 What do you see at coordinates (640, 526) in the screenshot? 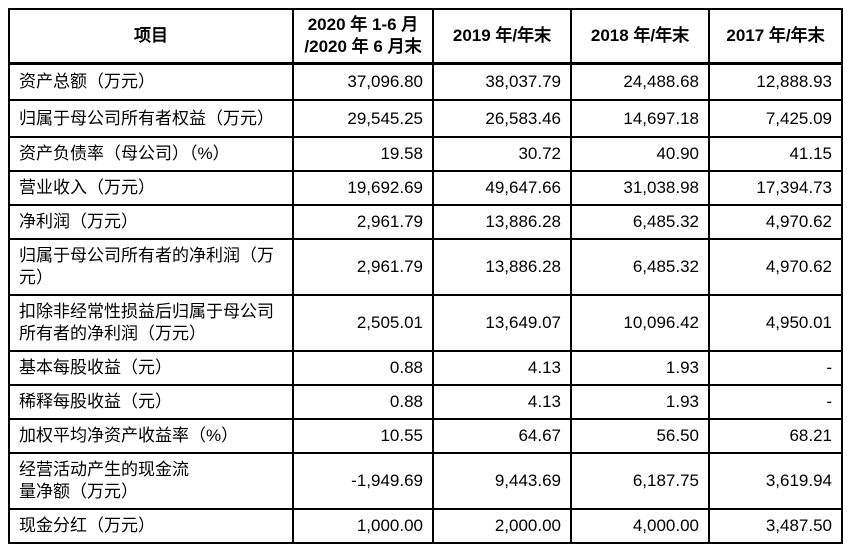
I see `value-cell-2018: 4,000.00` at bounding box center [640, 526].